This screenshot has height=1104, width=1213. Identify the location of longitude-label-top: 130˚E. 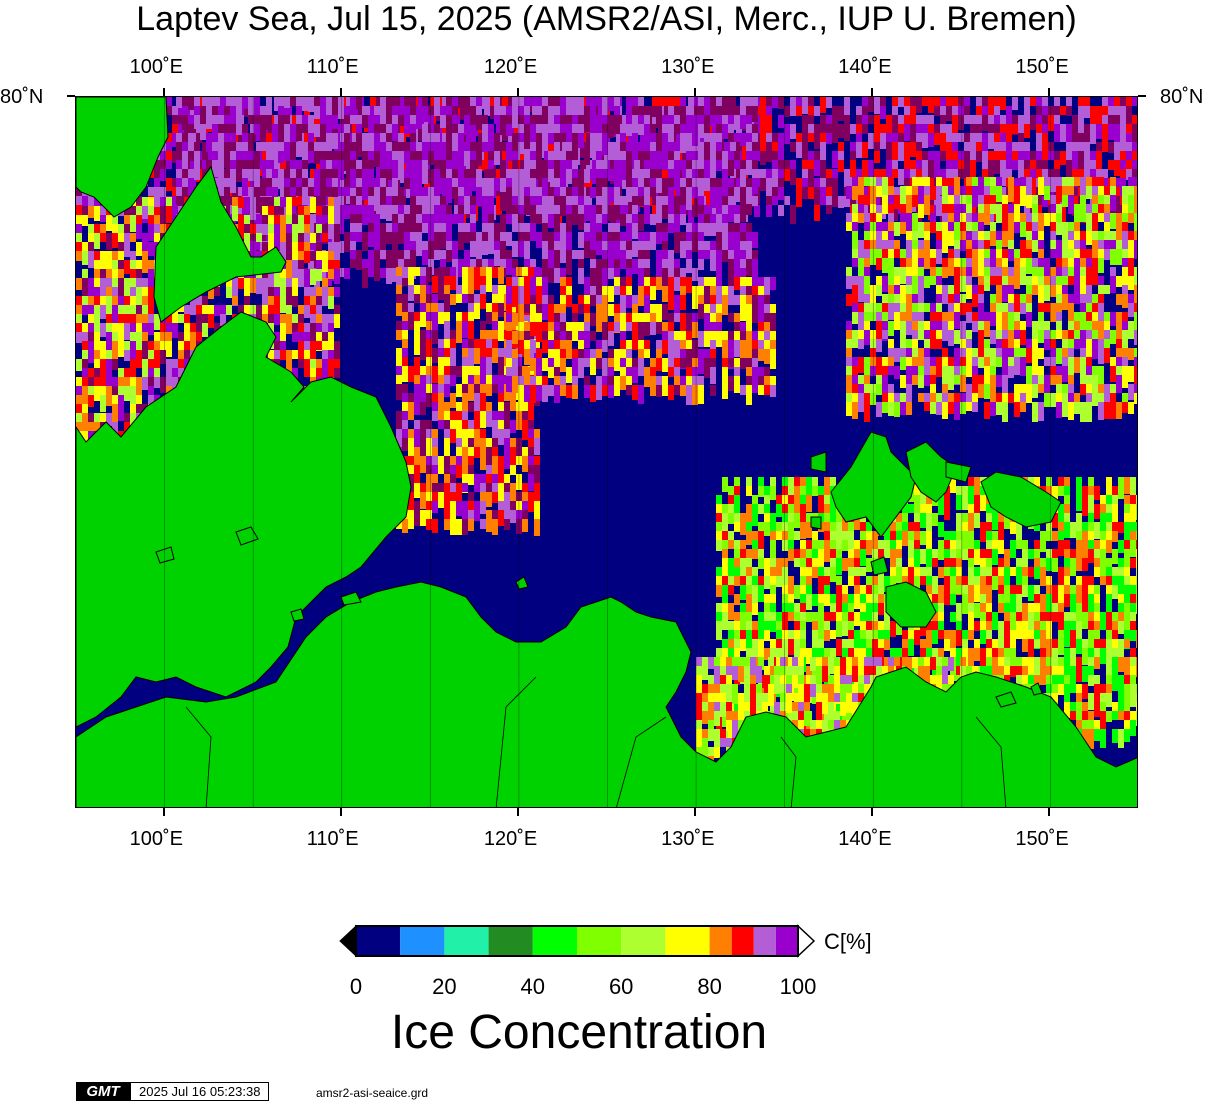
(688, 67).